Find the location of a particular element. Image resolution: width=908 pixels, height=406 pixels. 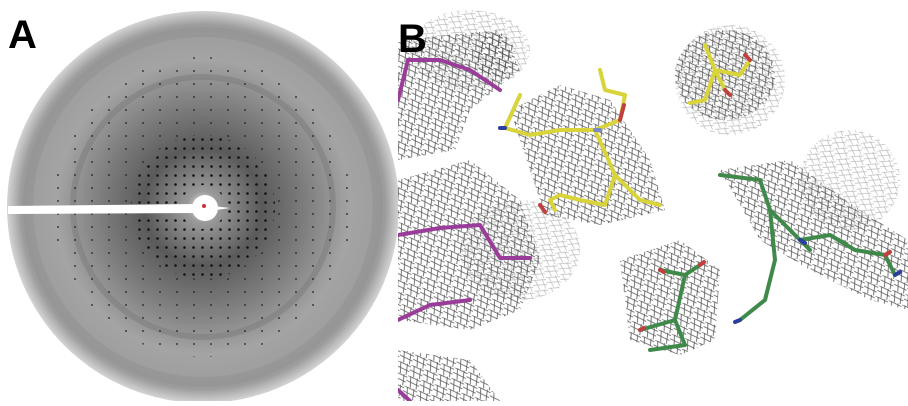

panel-label: A is located at coordinates (22, 35).